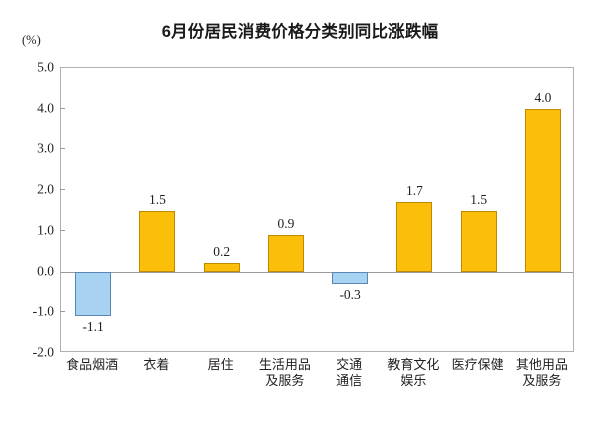 This screenshot has width=600, height=426. What do you see at coordinates (541, 372) in the screenshot?
I see `x-axis-category-label: 其他用品 及服务` at bounding box center [541, 372].